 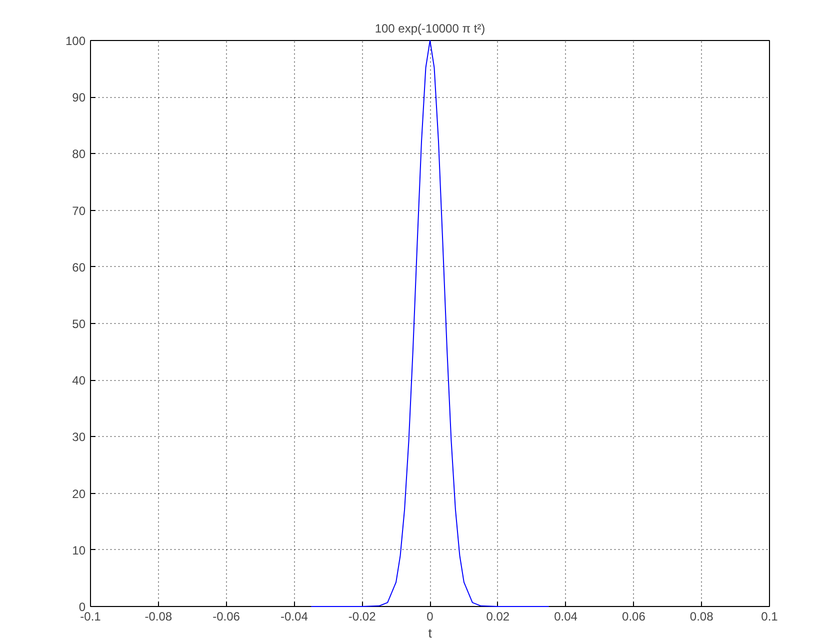 I want to click on y-tick-label: 60, so click(x=79, y=267).